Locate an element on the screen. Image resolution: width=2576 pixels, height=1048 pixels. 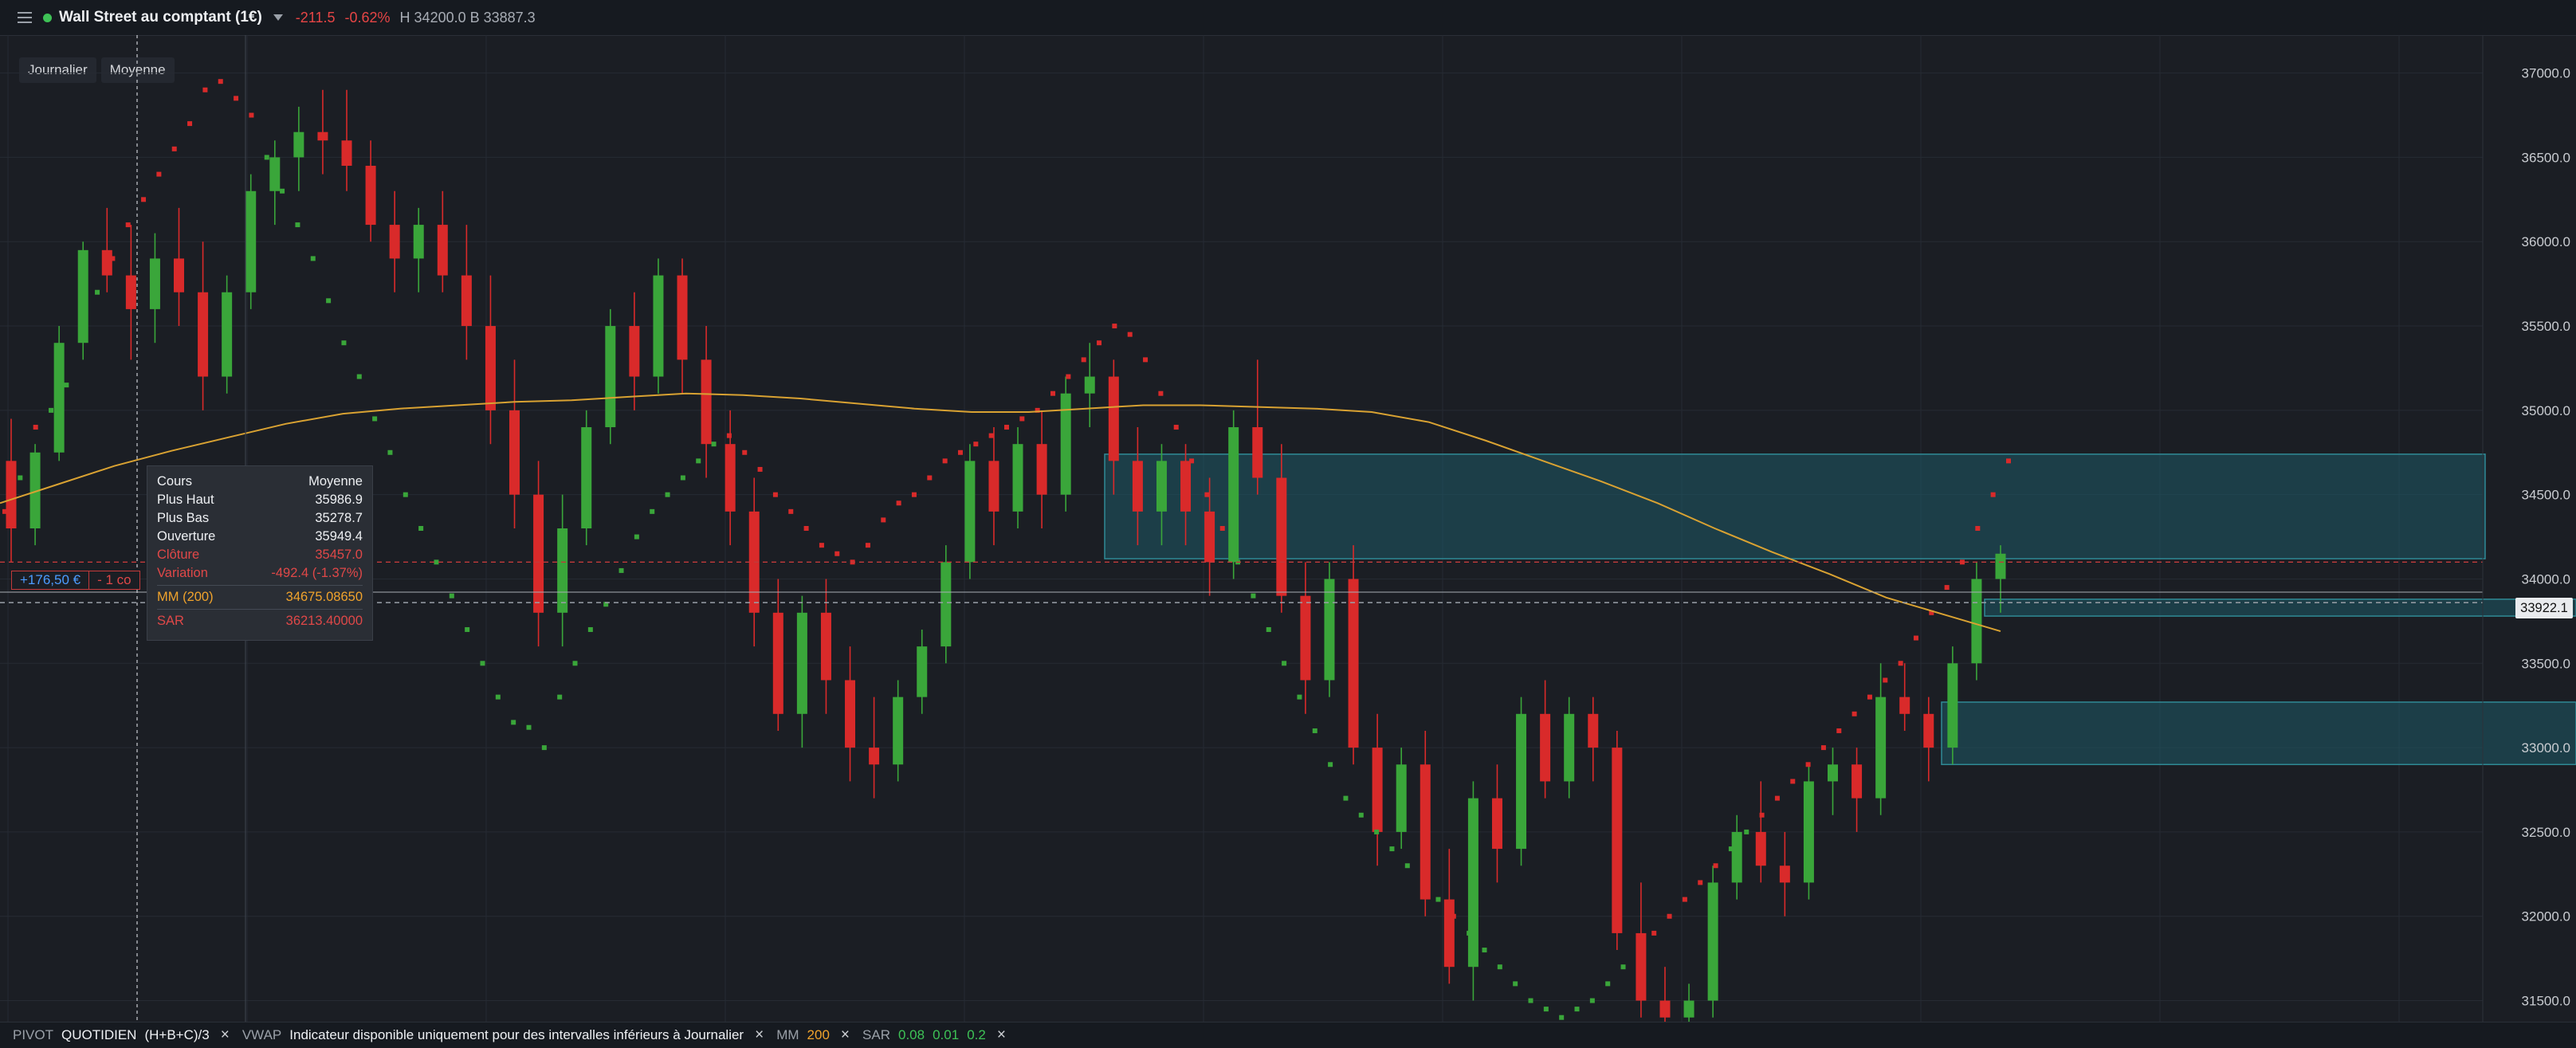
mm-label: MM is located at coordinates (787, 1034).